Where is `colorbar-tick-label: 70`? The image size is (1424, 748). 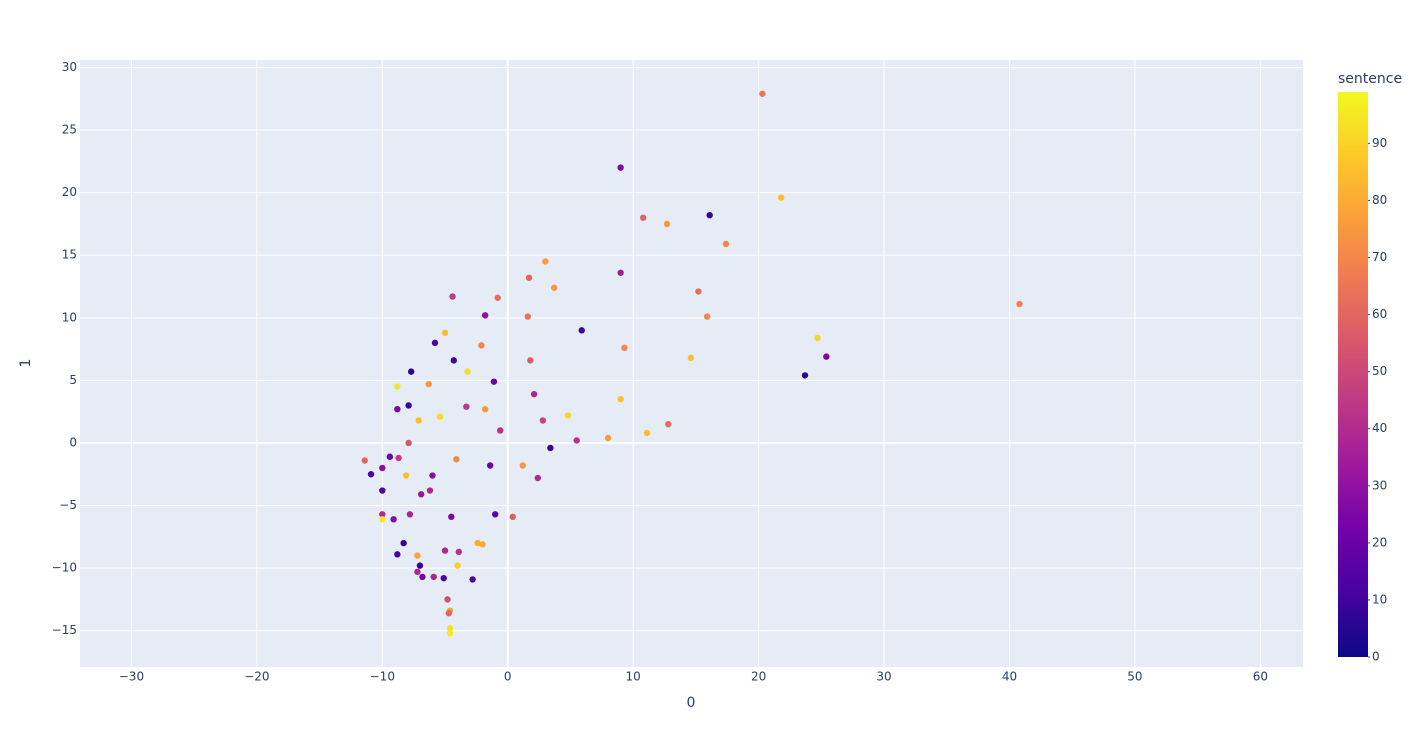
colorbar-tick-label: 70 is located at coordinates (1379, 257).